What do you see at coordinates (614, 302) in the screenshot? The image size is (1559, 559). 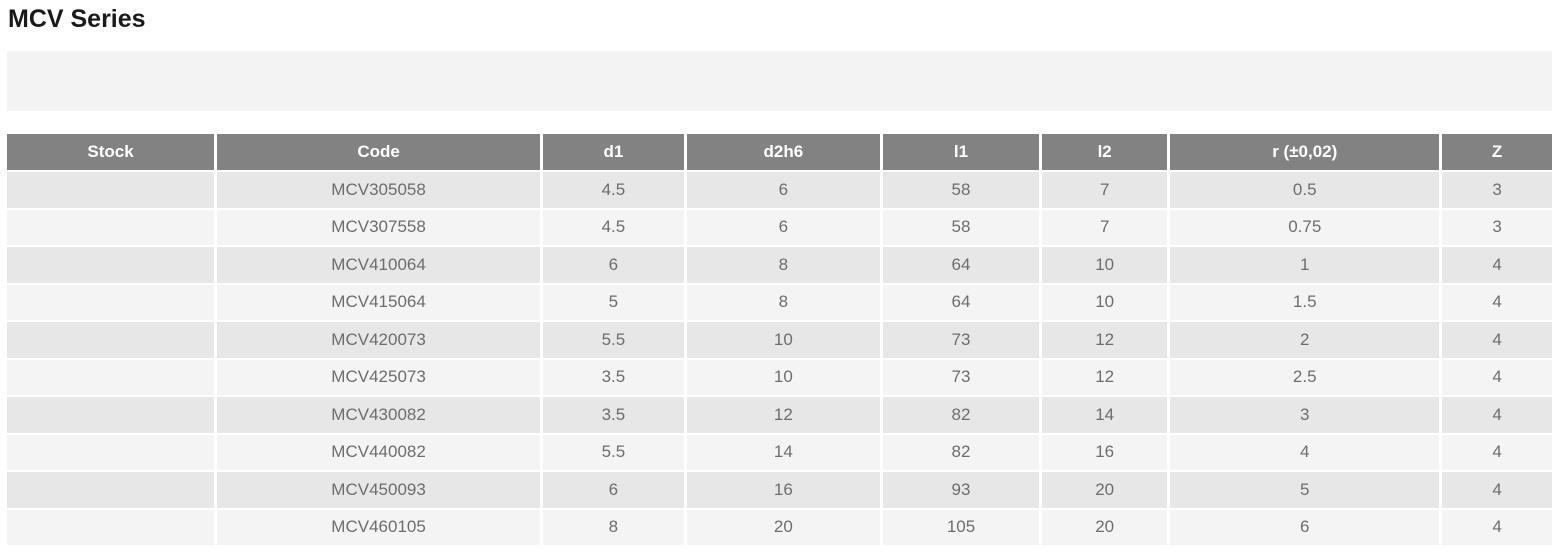 I see `cell-d1: 5` at bounding box center [614, 302].